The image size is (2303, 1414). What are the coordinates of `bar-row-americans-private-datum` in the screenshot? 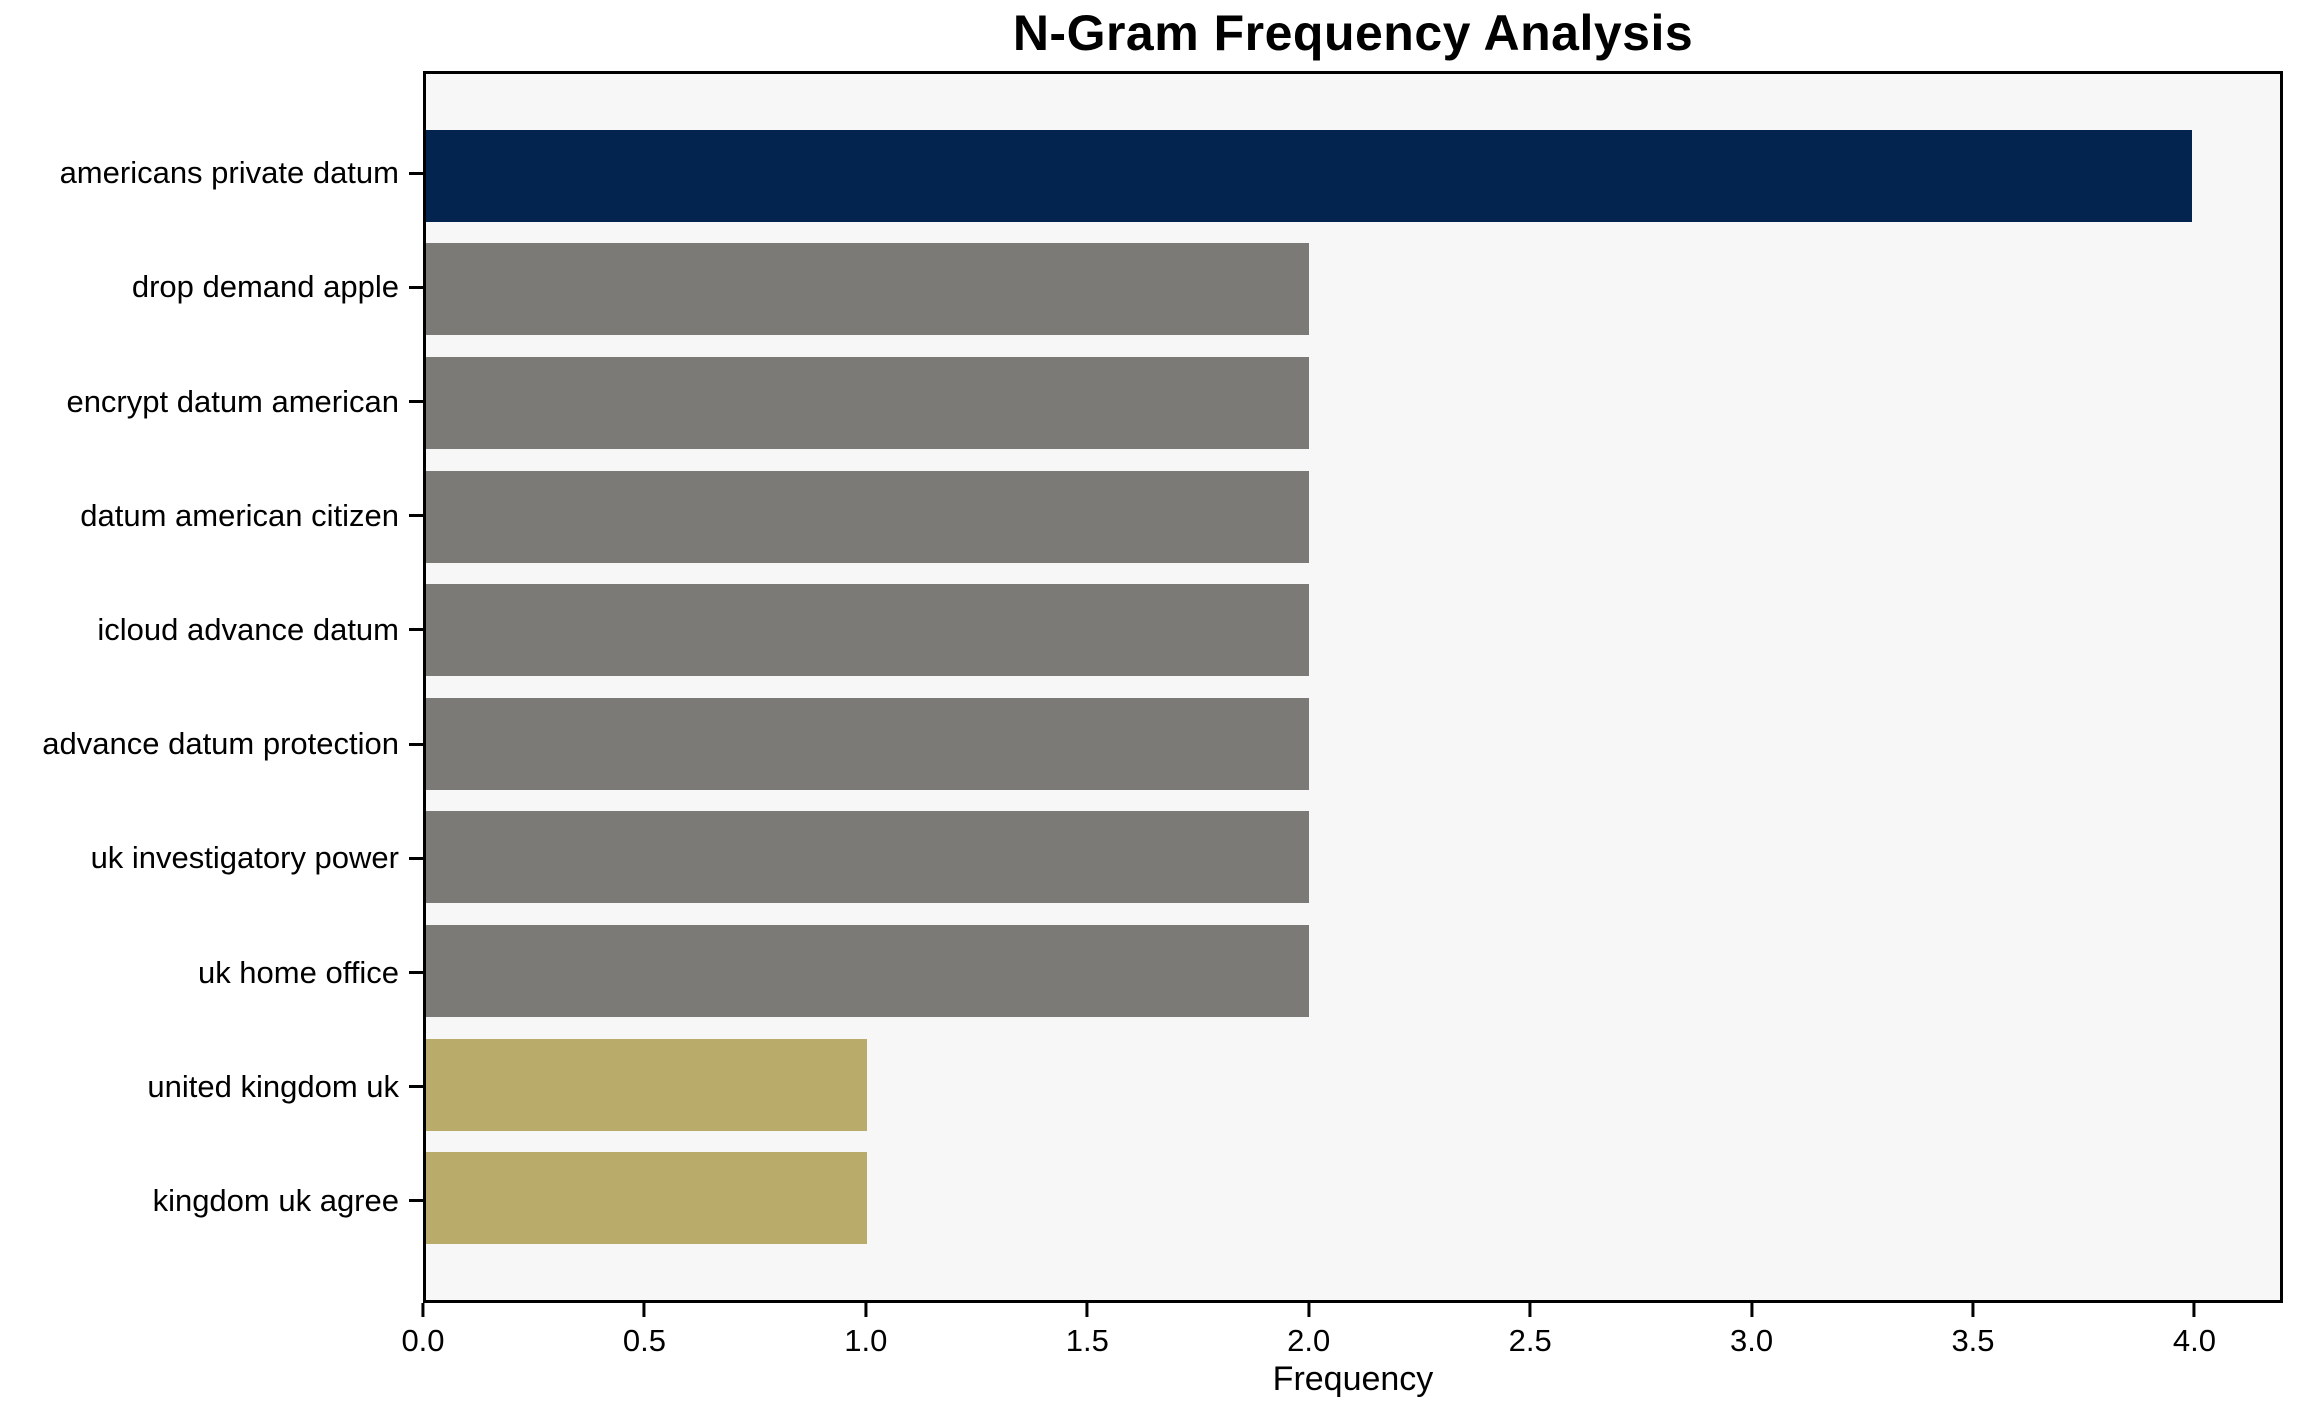 It's located at (1353, 176).